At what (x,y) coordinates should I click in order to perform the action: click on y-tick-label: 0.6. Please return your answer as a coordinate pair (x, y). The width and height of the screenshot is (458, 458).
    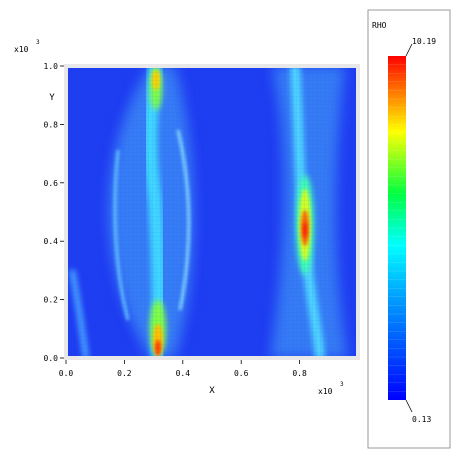
    Looking at the image, I should click on (51, 183).